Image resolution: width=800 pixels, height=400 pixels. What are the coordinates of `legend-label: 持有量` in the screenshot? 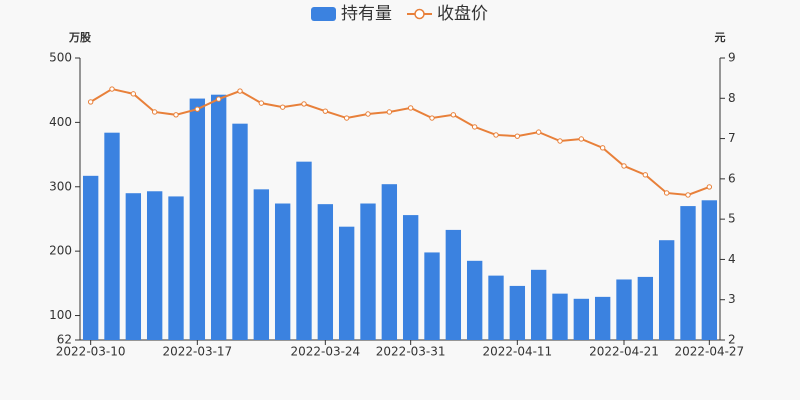 It's located at (366, 14).